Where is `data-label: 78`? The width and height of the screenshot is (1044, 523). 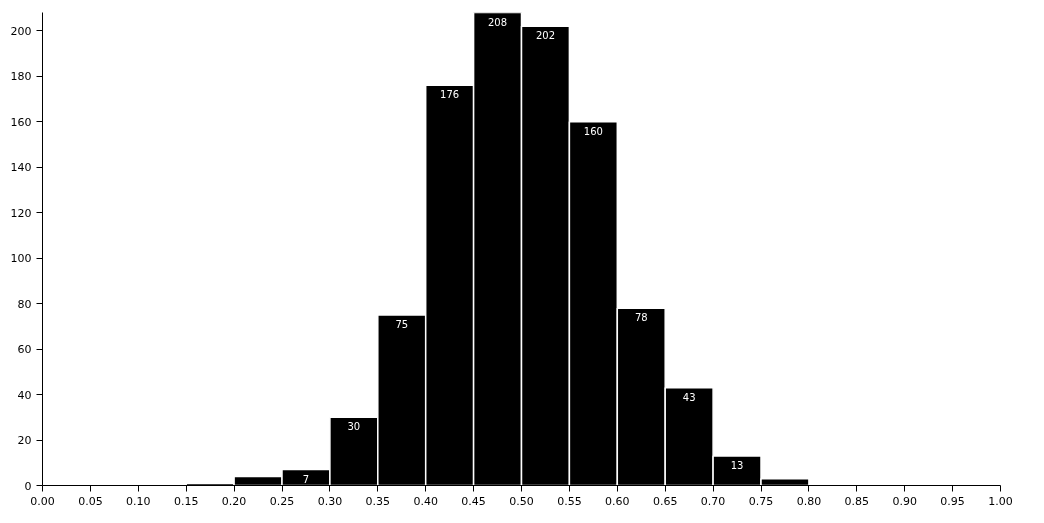
data-label: 78 is located at coordinates (641, 318).